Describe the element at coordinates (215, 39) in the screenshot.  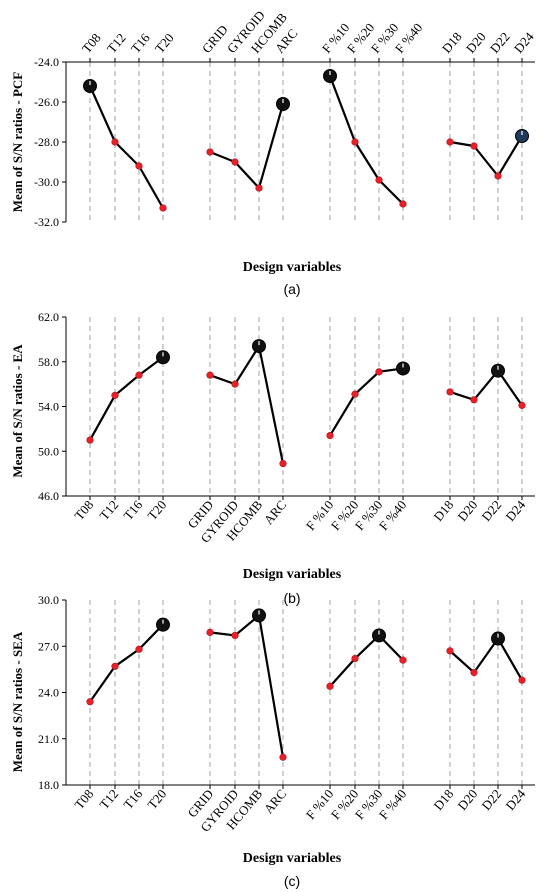
I see `x-tick-label: GRID` at that location.